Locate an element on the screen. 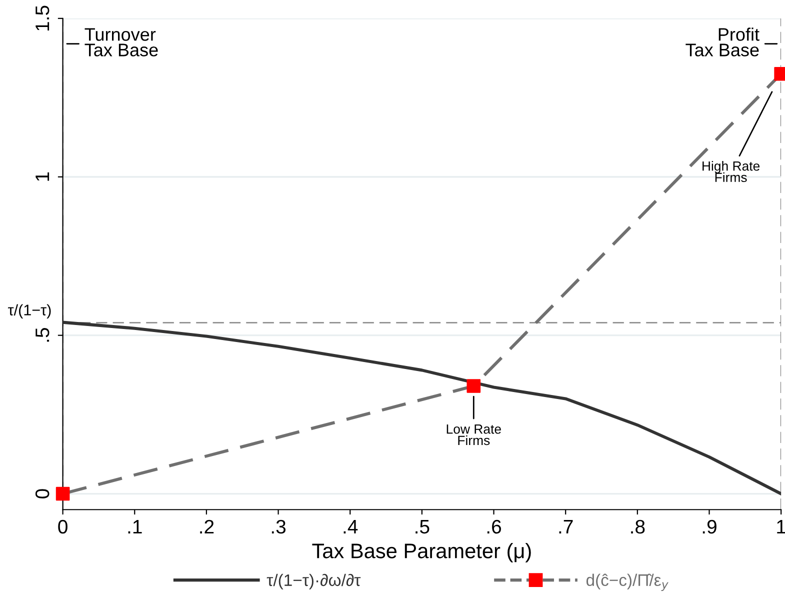  x-tick-label: .4 is located at coordinates (351, 527).